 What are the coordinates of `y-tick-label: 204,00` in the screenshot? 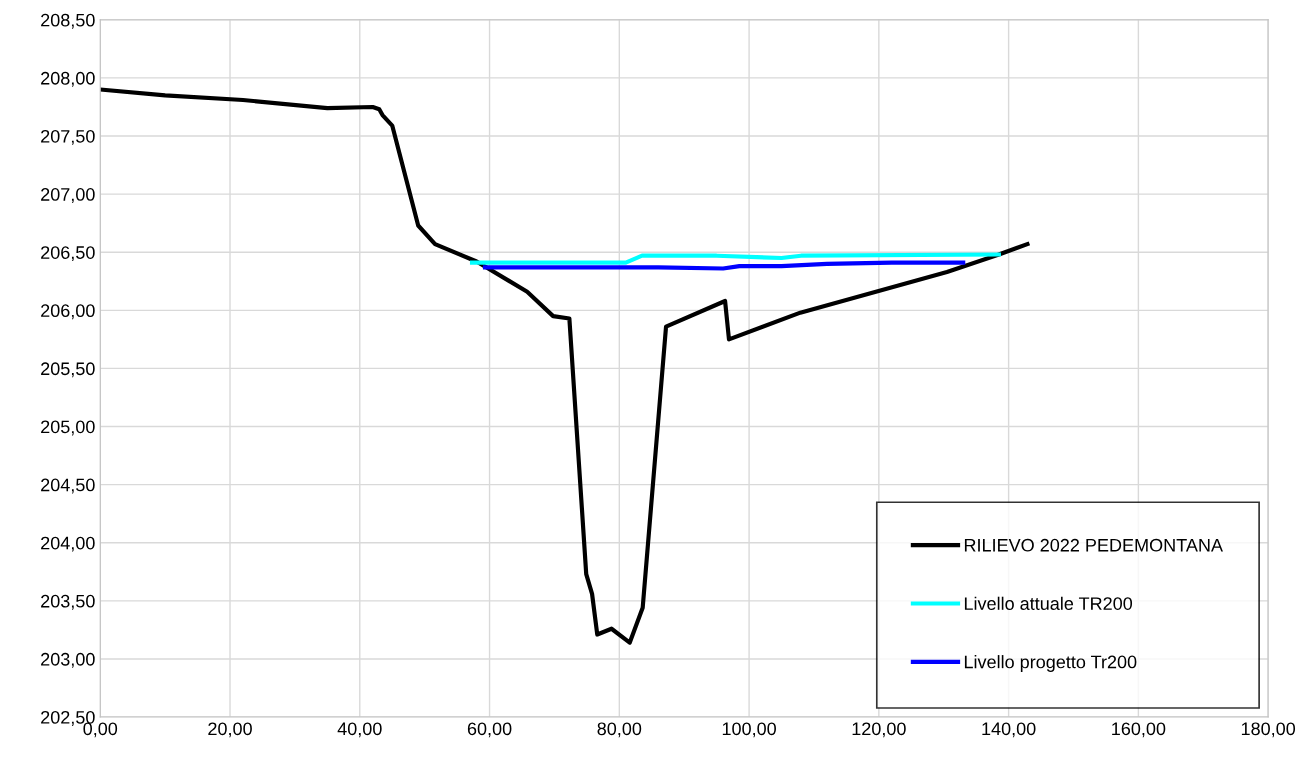 It's located at (68, 544).